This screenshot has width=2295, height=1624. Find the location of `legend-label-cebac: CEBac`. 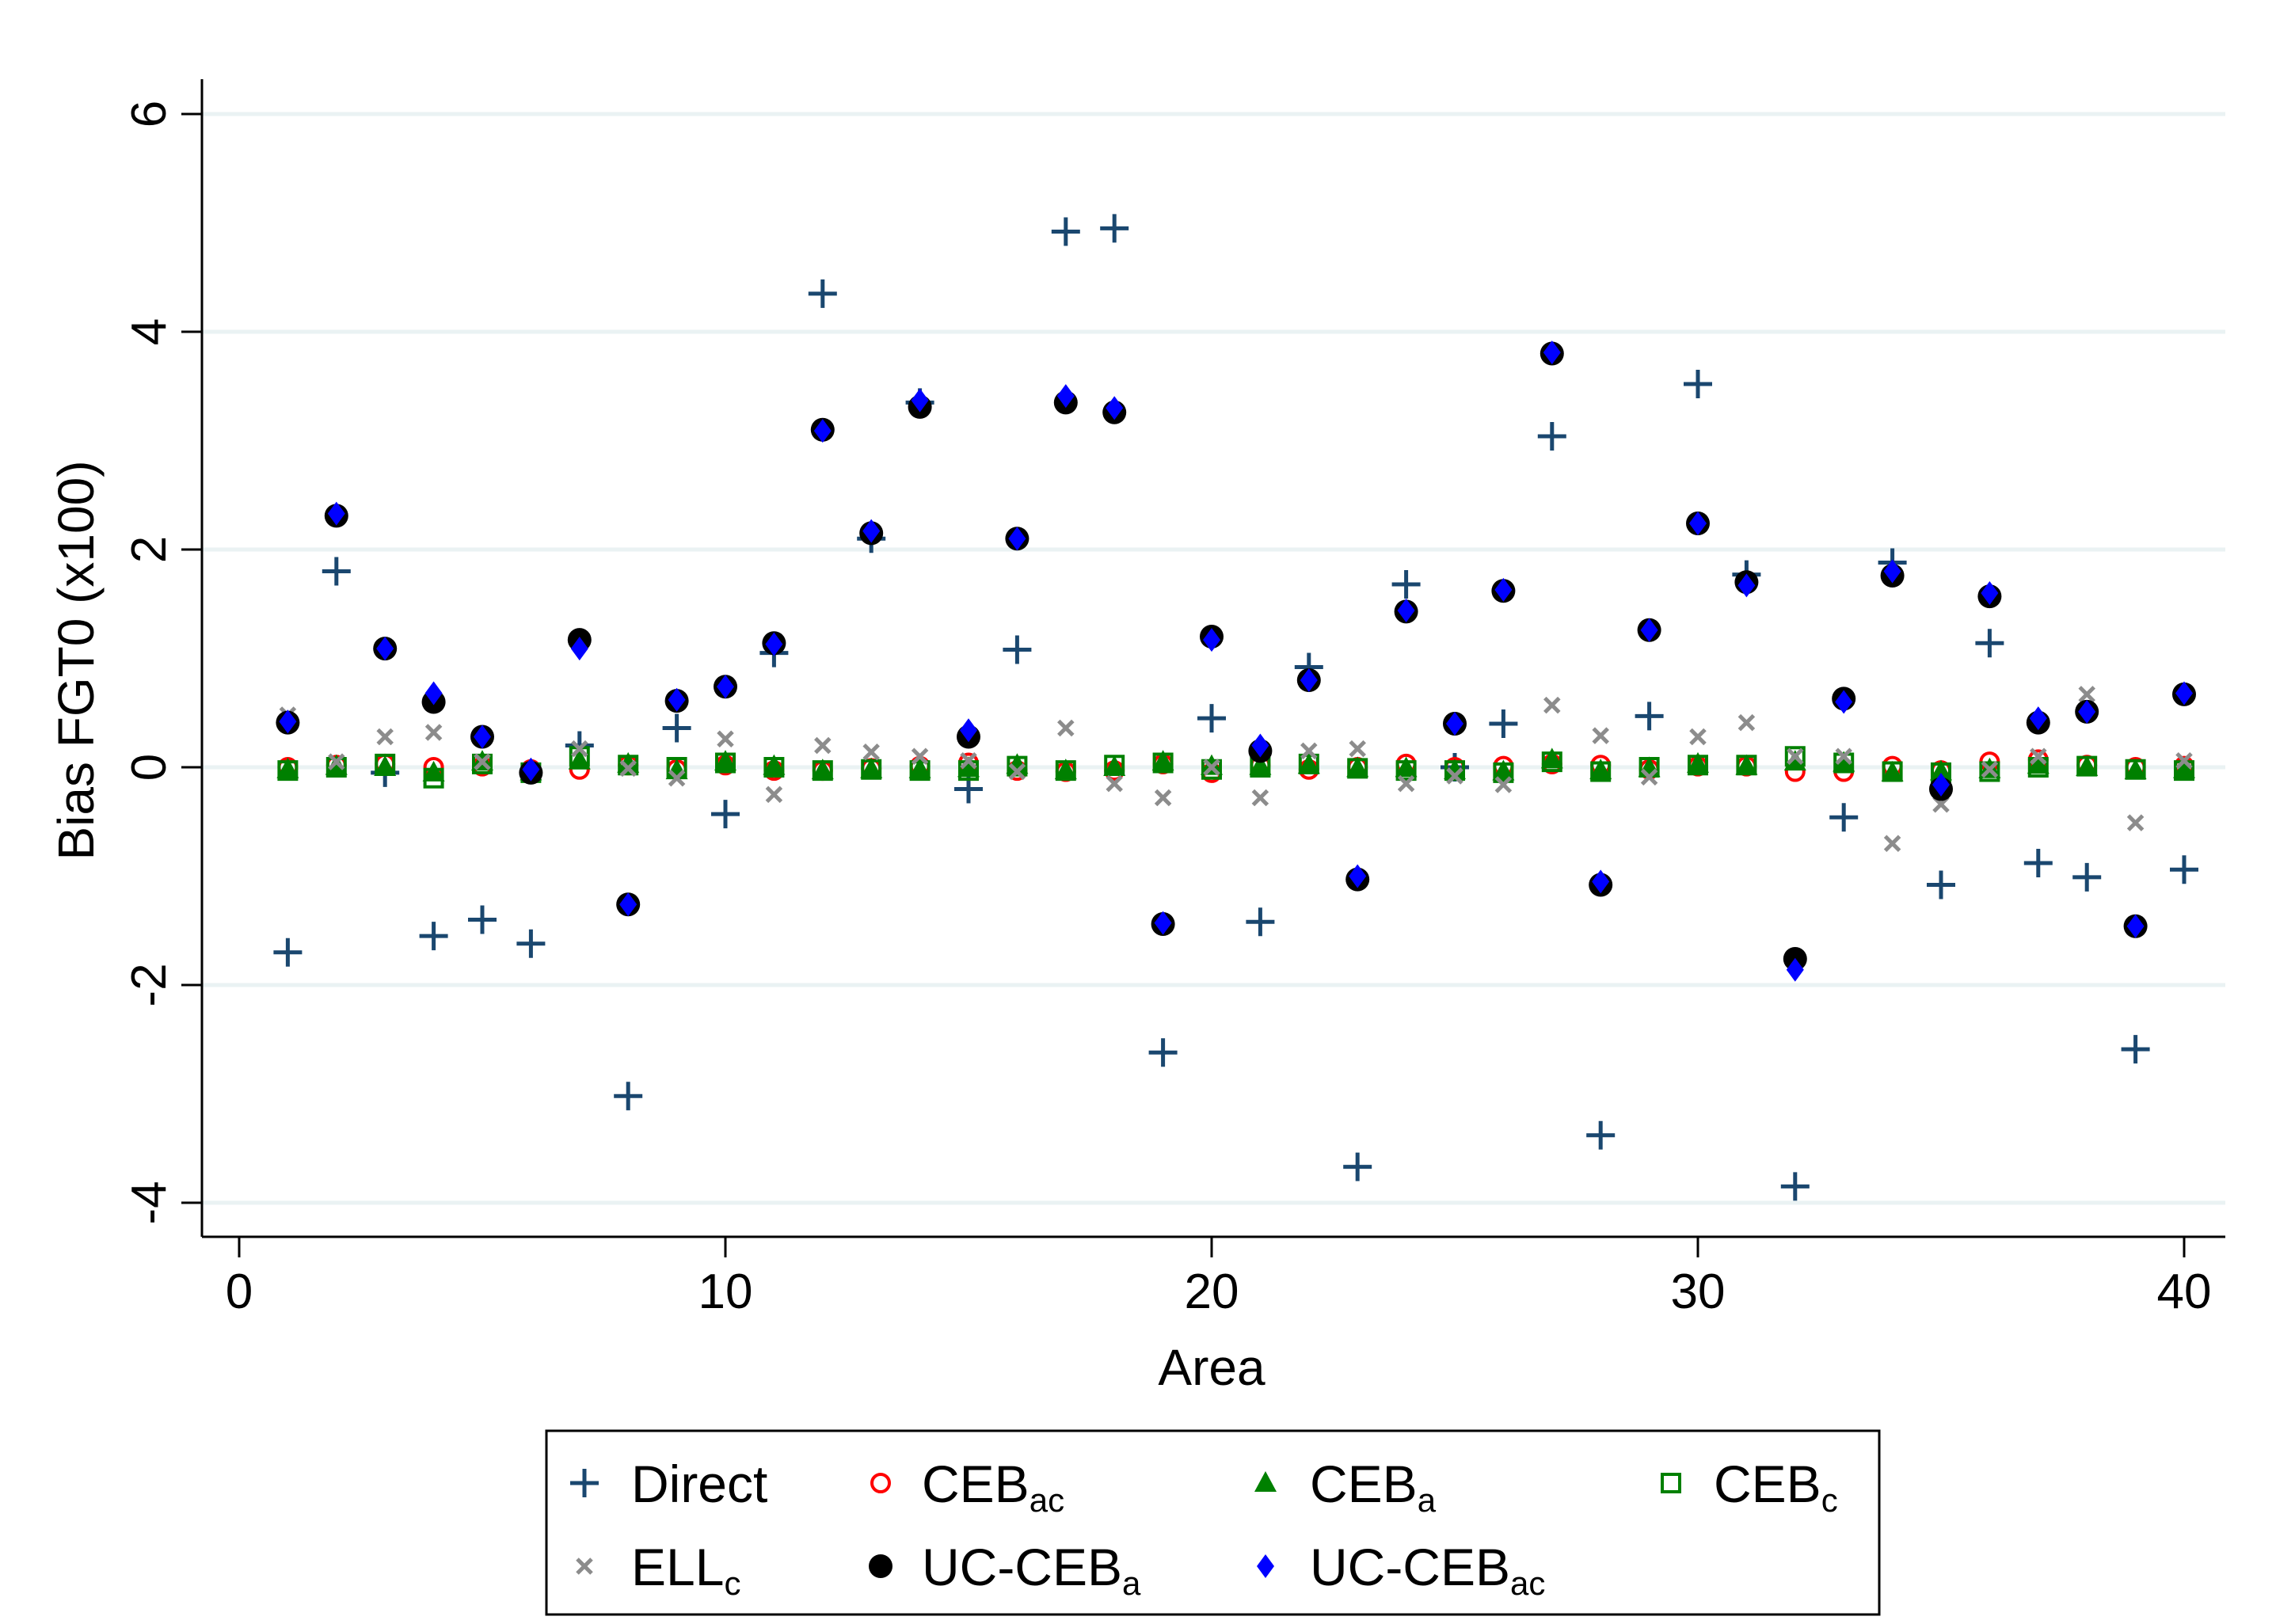

legend-label-cebac: CEBac is located at coordinates (993, 1487).